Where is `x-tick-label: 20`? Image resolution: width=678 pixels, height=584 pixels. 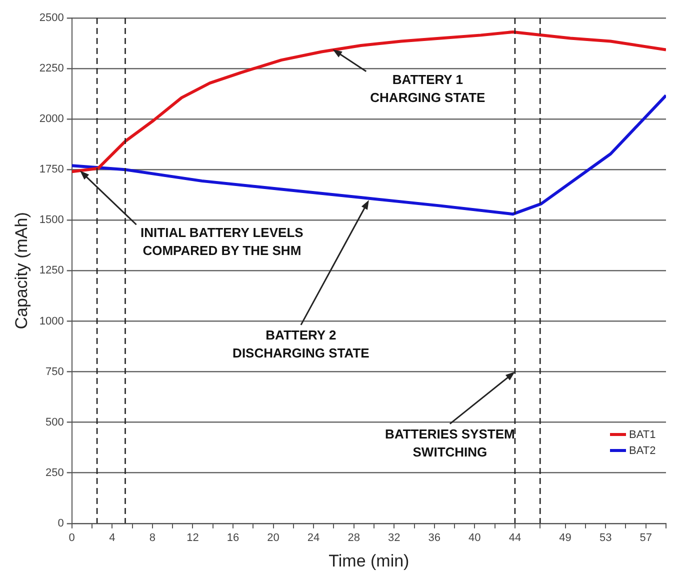
x-tick-label: 20 is located at coordinates (273, 538).